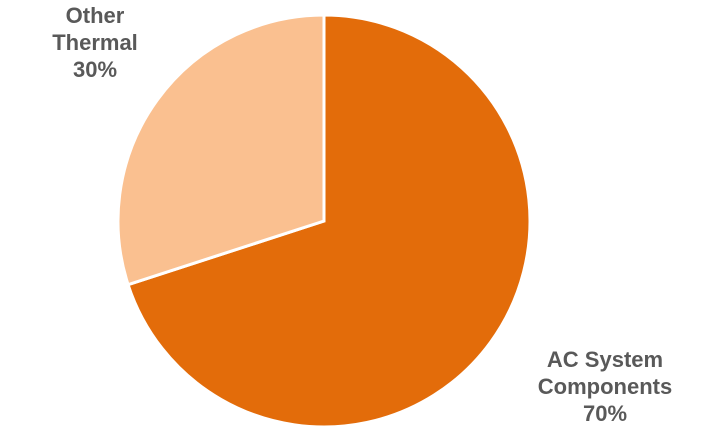 This screenshot has width=725, height=442. I want to click on slice-label-ac-system-components: AC System Components 70%, so click(605, 386).